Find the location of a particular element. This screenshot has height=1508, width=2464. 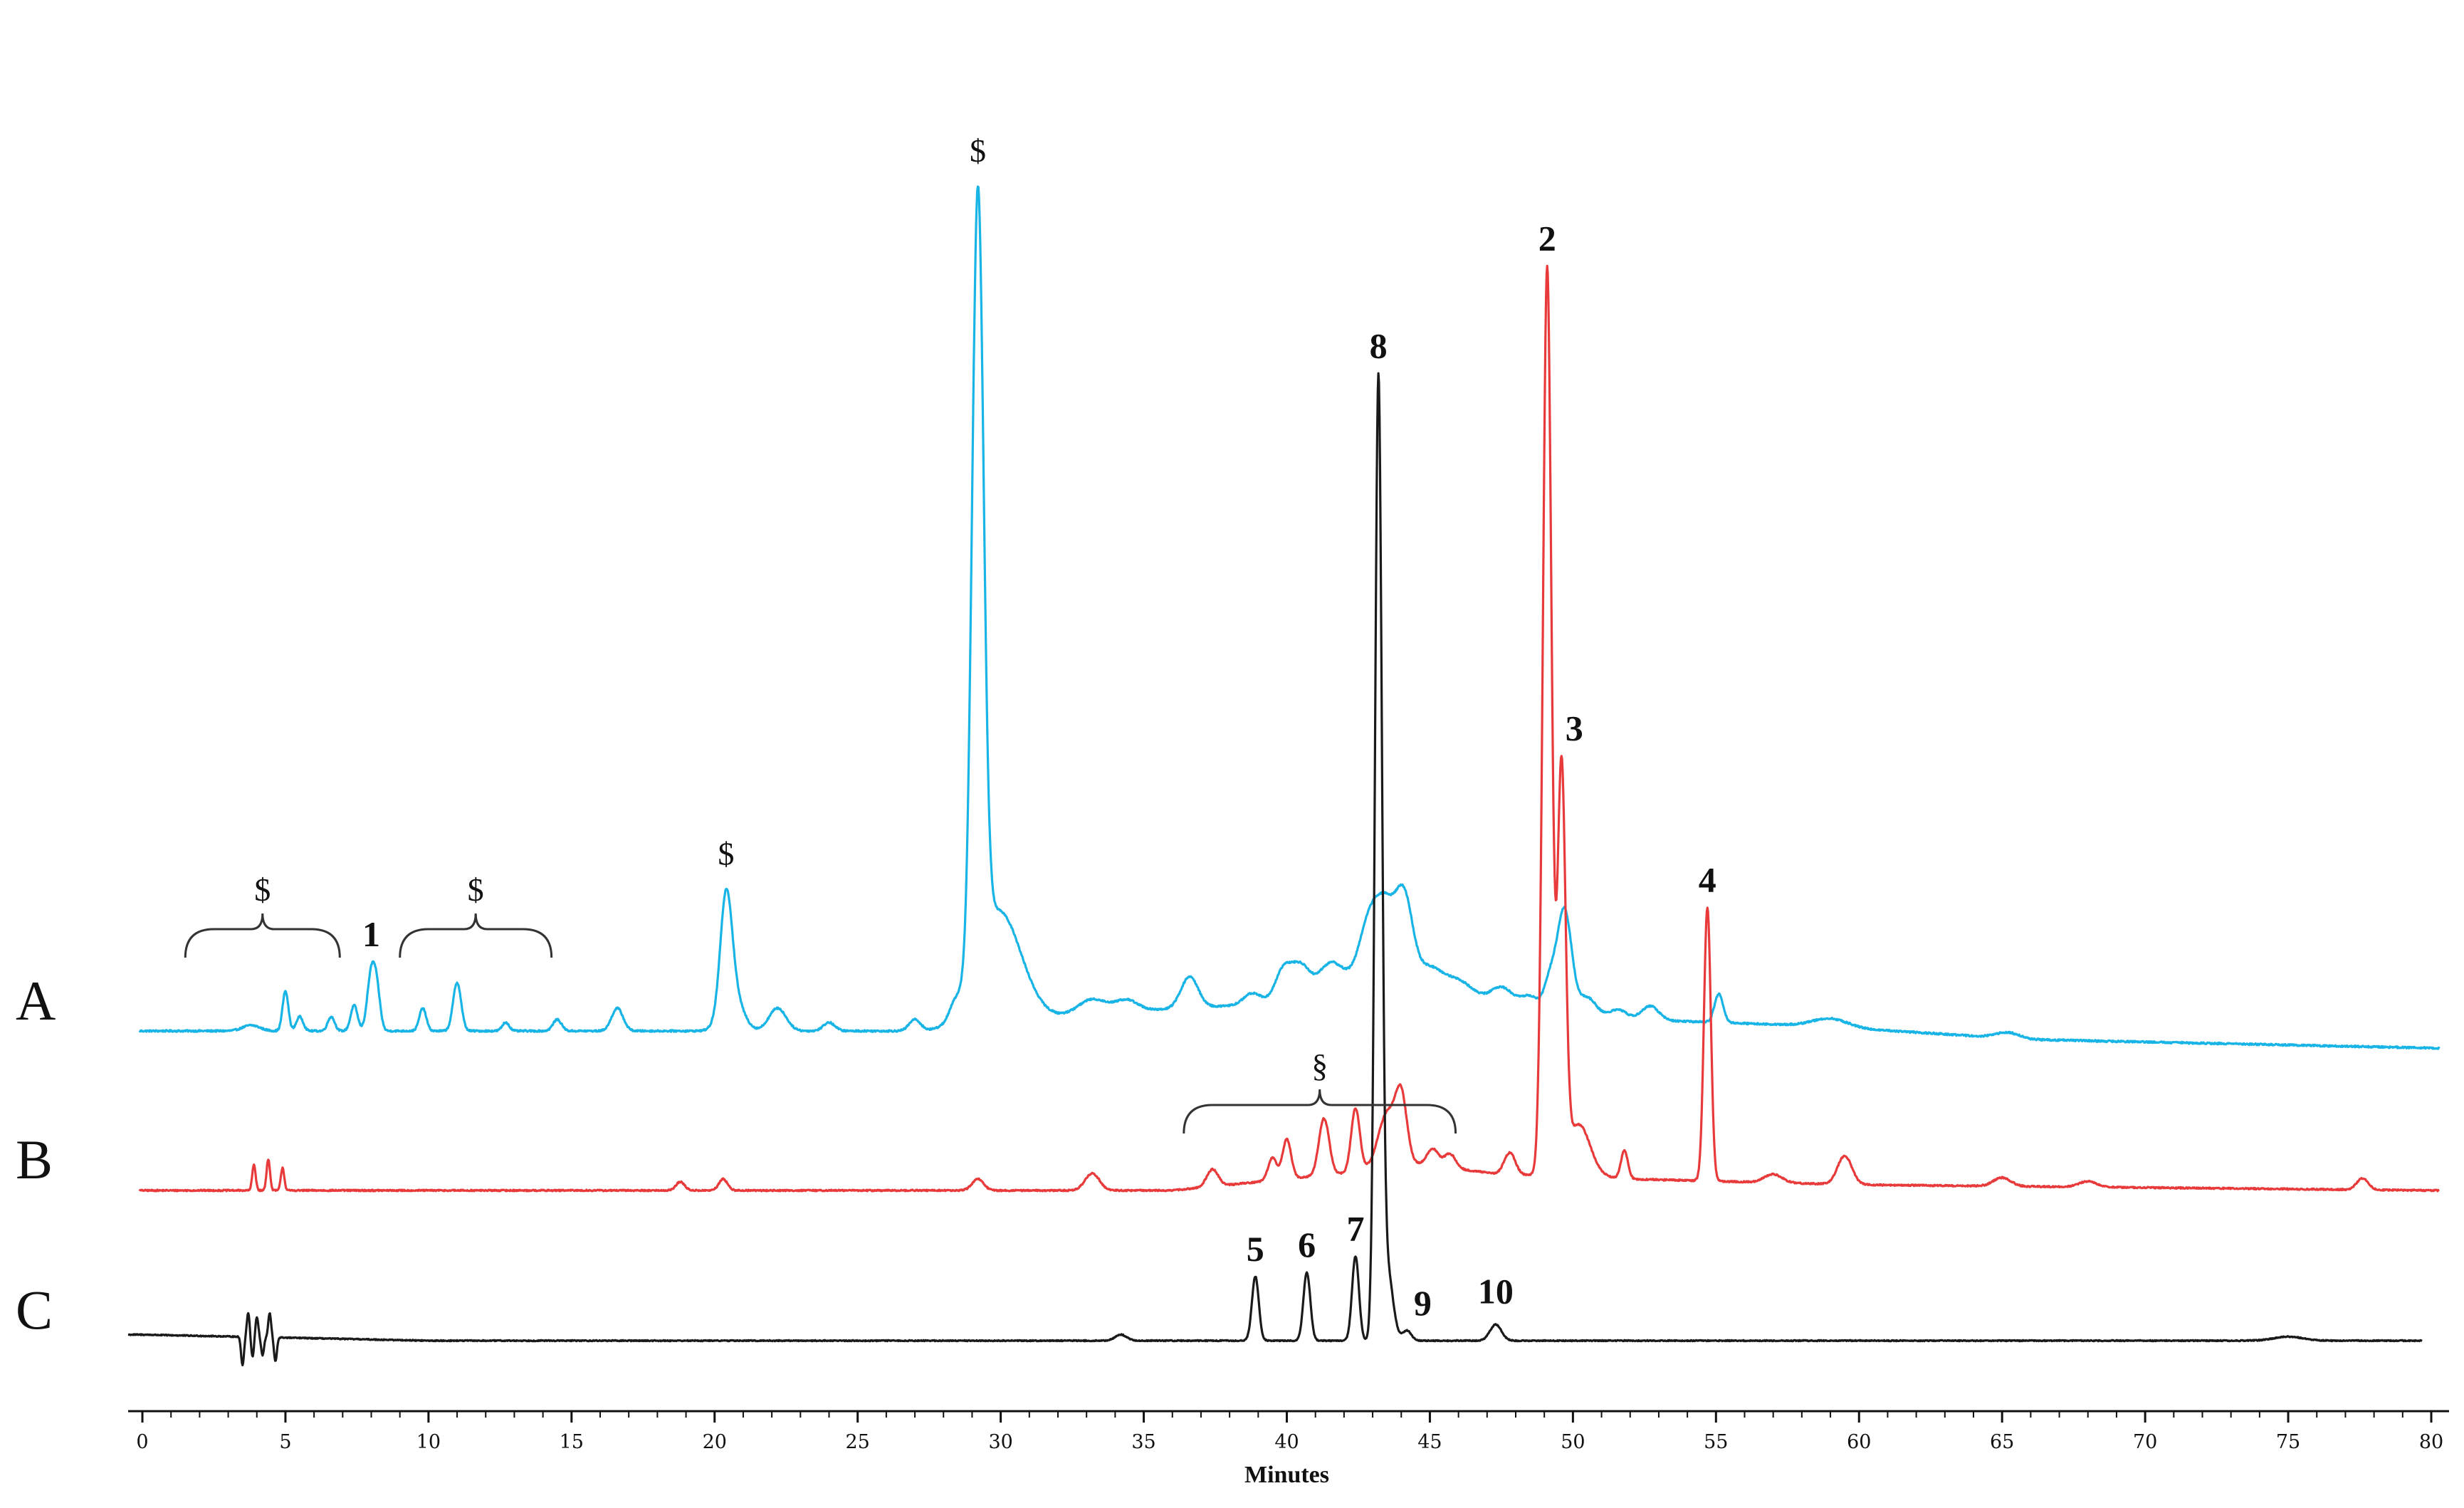

peak-mark-3: $ is located at coordinates (978, 150).